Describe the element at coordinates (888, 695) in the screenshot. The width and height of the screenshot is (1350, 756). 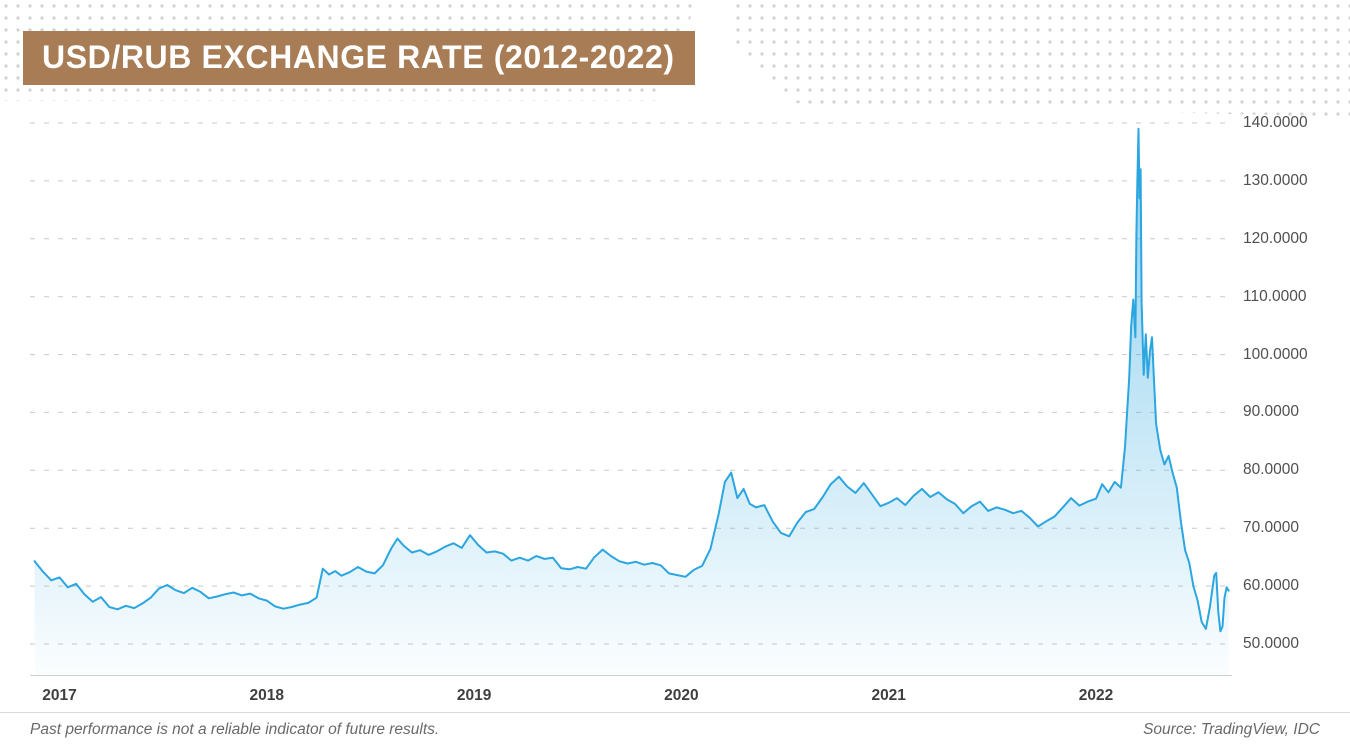
I see `x-tick-label: 2021` at that location.